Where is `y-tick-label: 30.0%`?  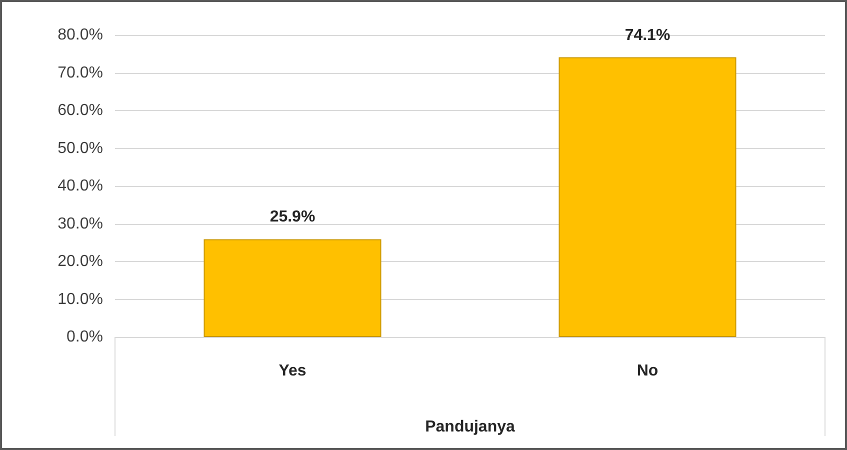 y-tick-label: 30.0% is located at coordinates (80, 223).